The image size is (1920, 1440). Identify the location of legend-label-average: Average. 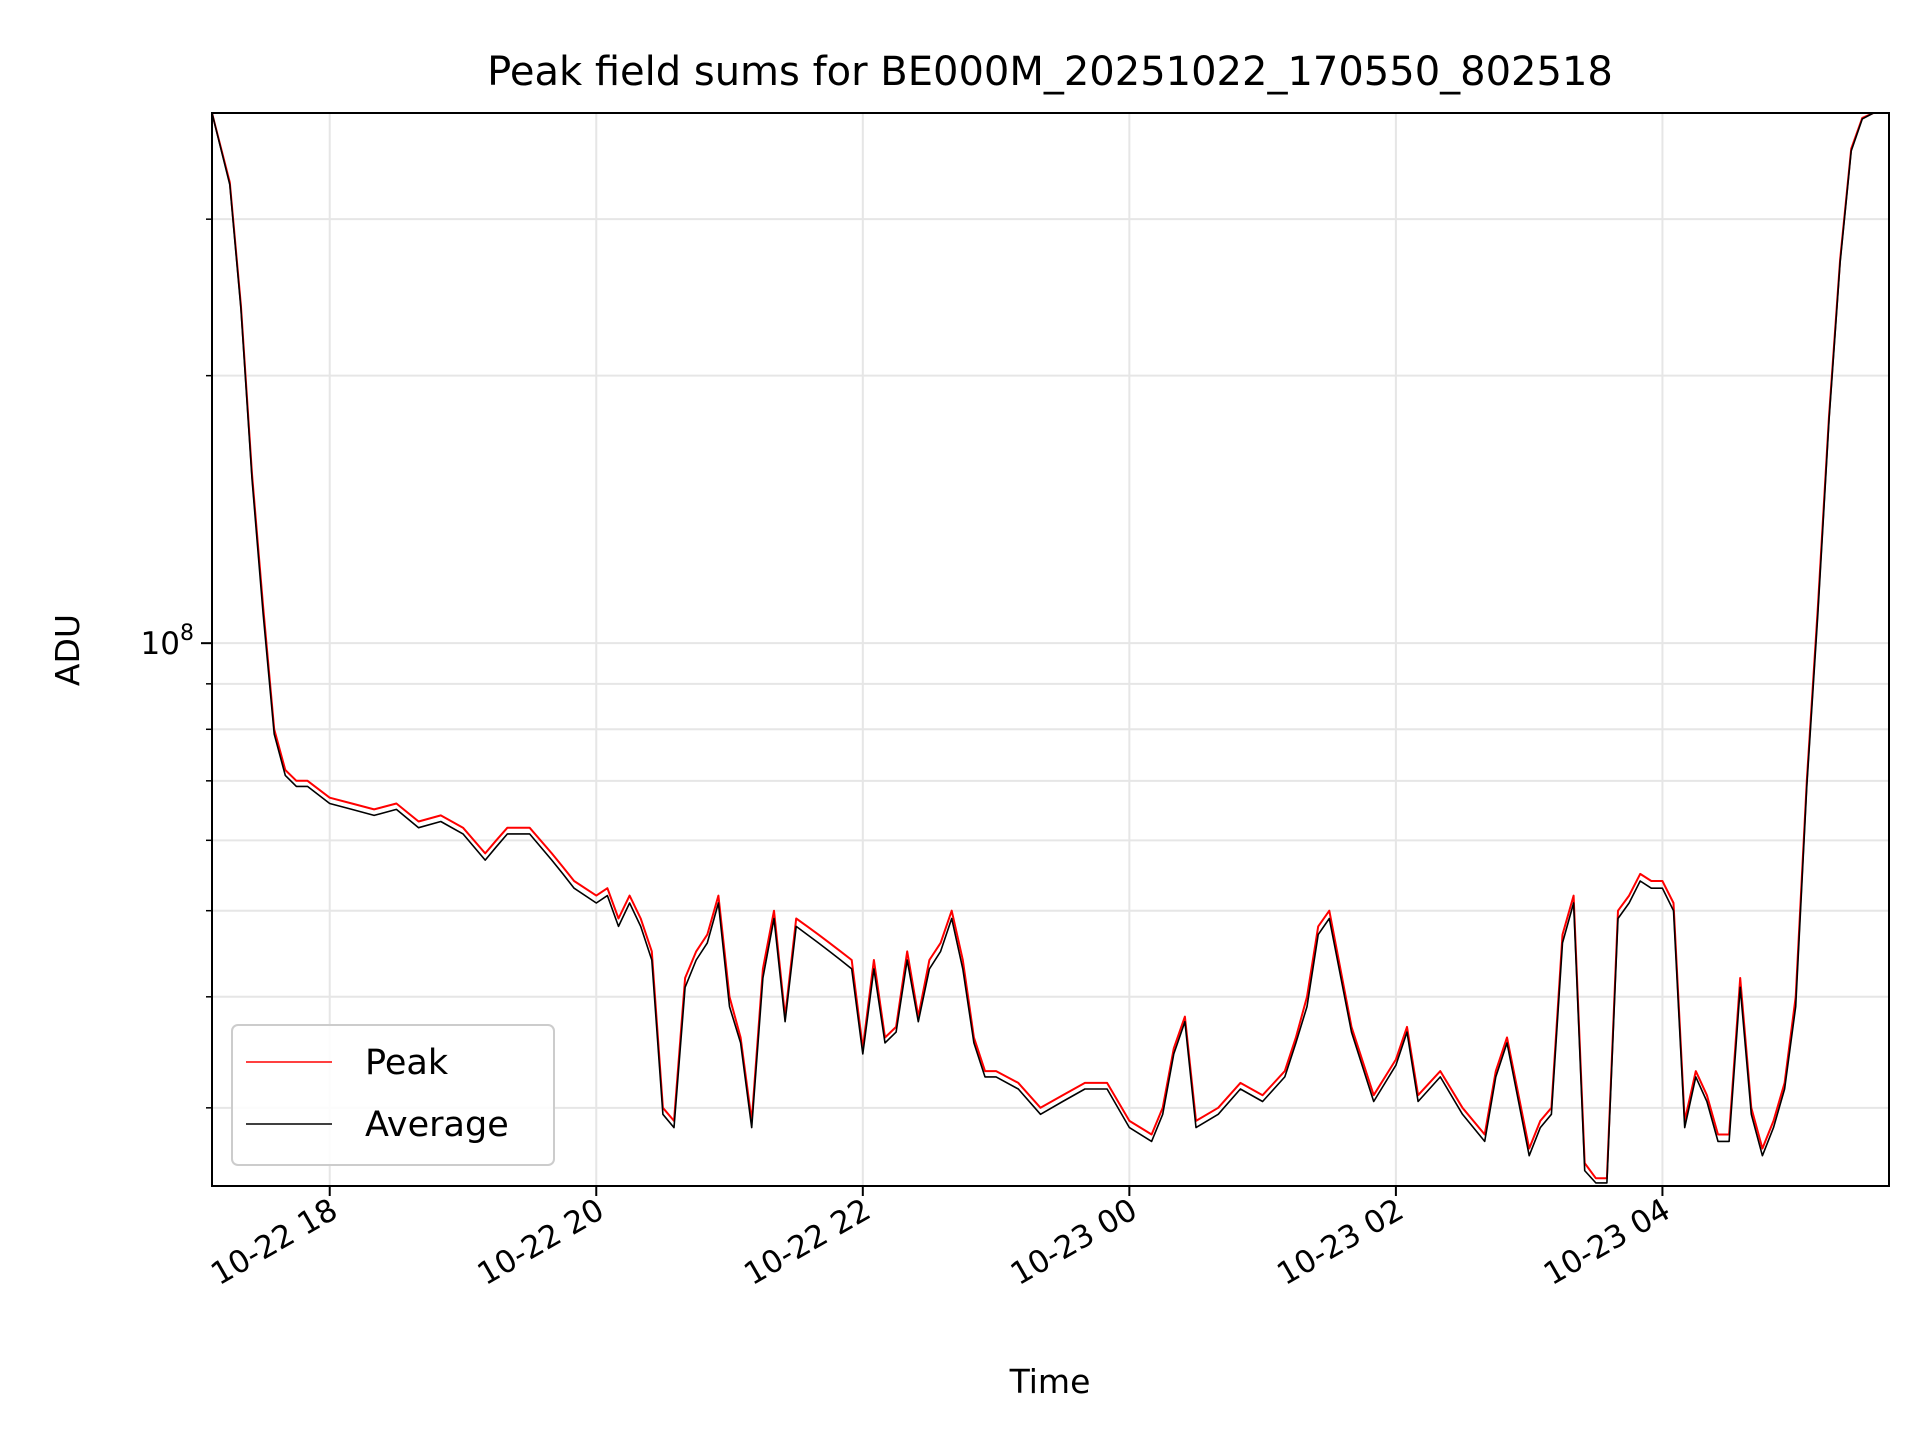
(437, 1125).